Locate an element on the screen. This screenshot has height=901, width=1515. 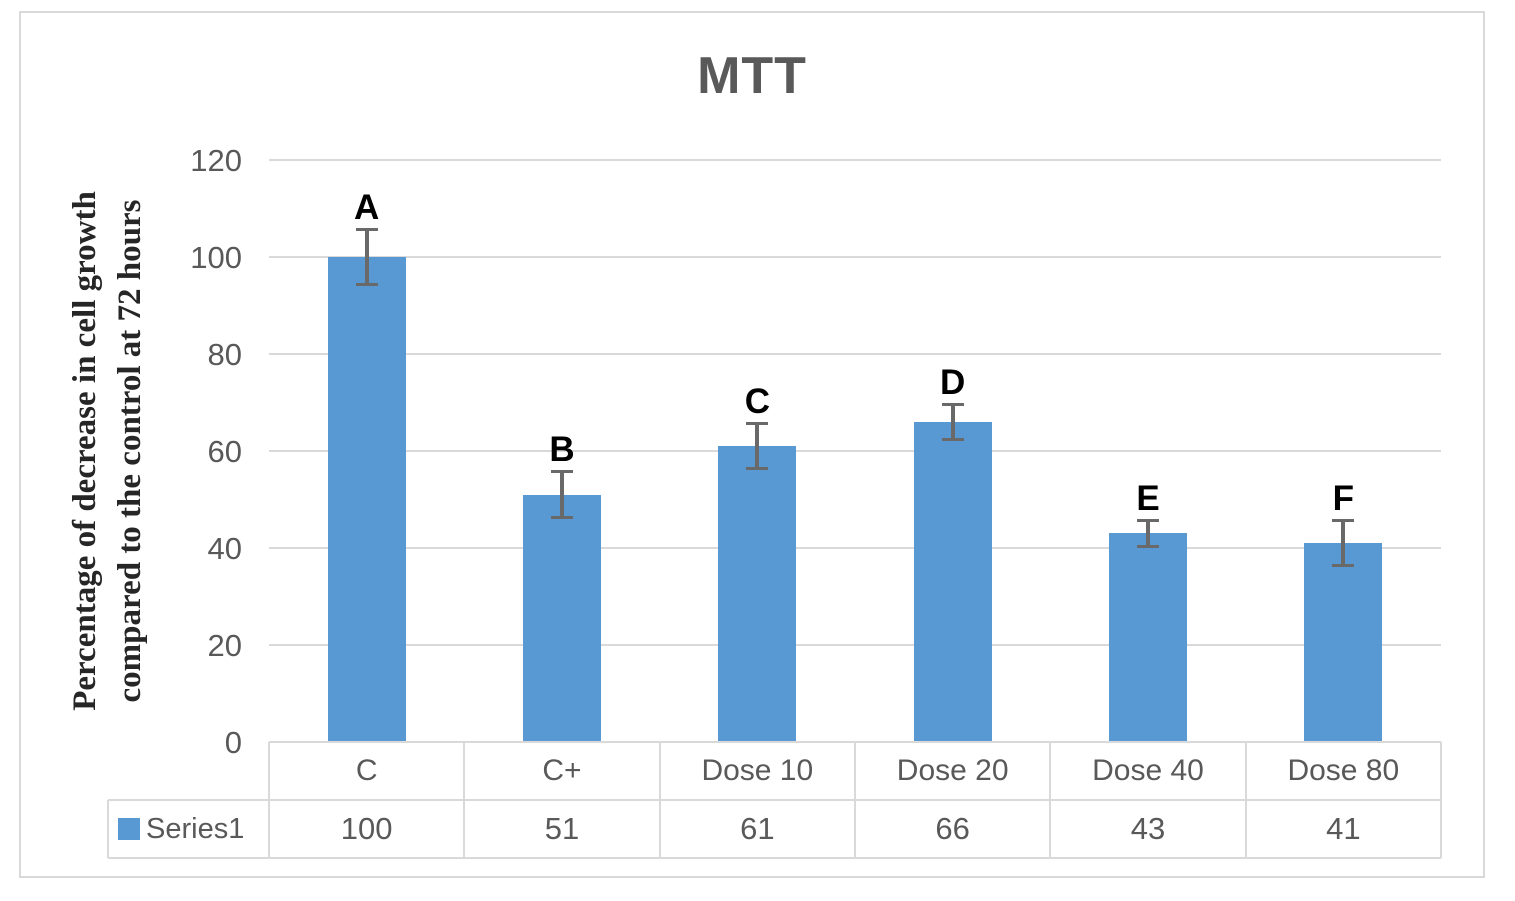
y-tick-label: 0 is located at coordinates (233, 742).